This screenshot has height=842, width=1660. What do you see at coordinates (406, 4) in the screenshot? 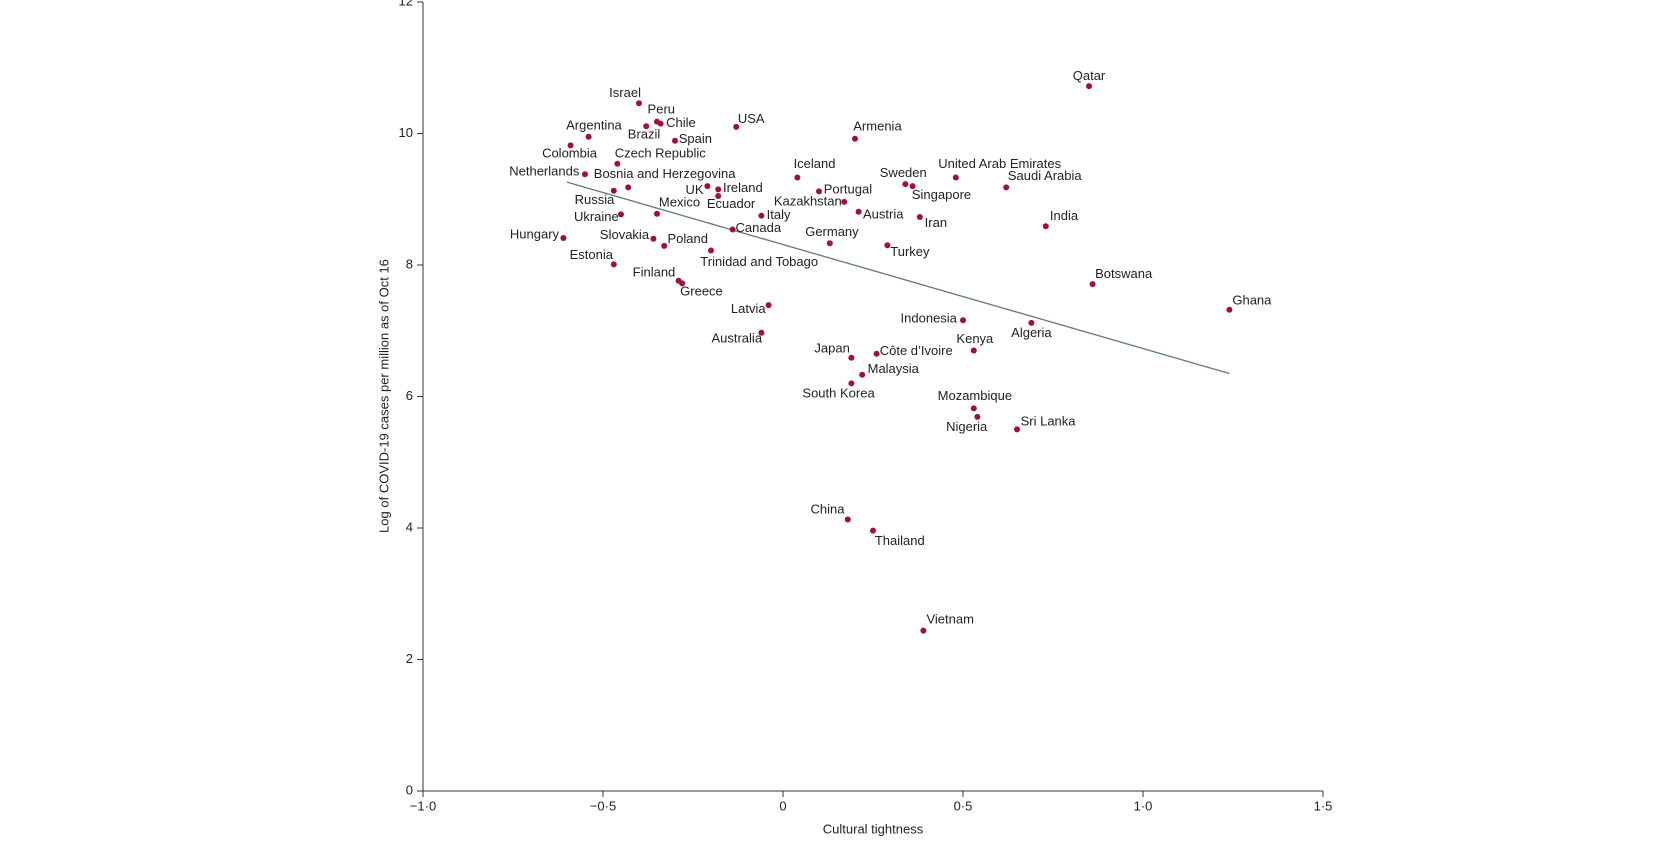
I see `y-tick-label: 12` at bounding box center [406, 4].